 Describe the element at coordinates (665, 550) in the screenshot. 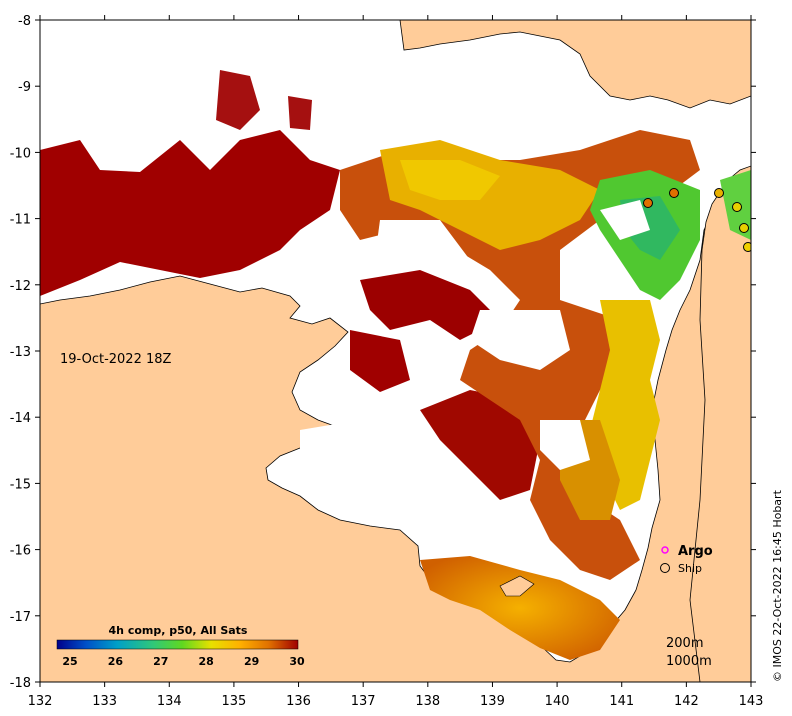

I see `argo-legend-marker` at that location.